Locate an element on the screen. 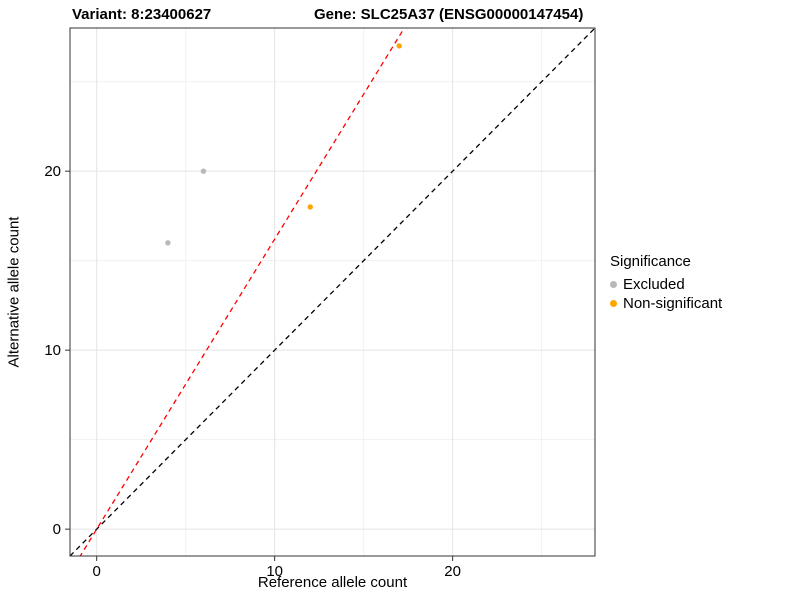 The width and height of the screenshot is (800, 600). legend: Significance Excluded Non-significant is located at coordinates (666, 283).